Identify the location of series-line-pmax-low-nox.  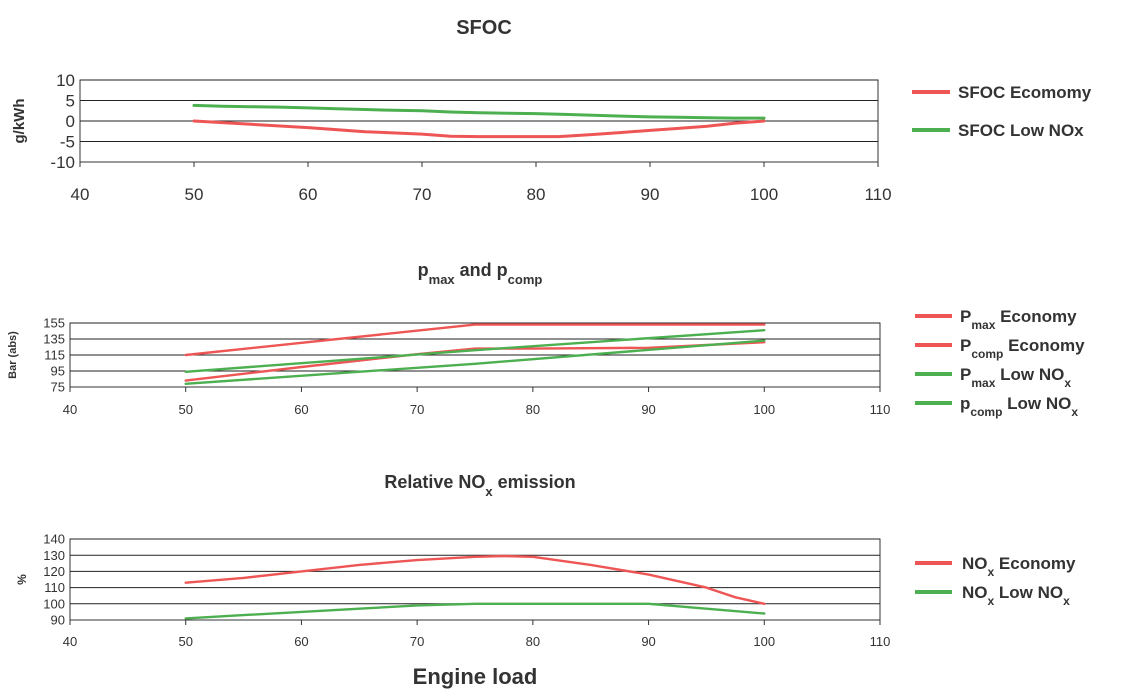
(475, 351).